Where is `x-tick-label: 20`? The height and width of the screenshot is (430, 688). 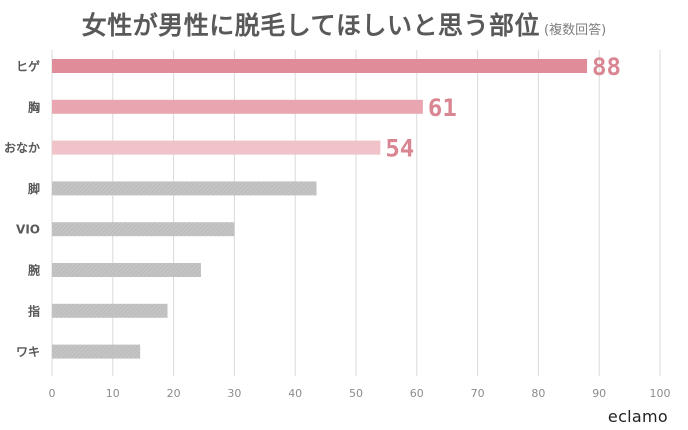 x-tick-label: 20 is located at coordinates (174, 393).